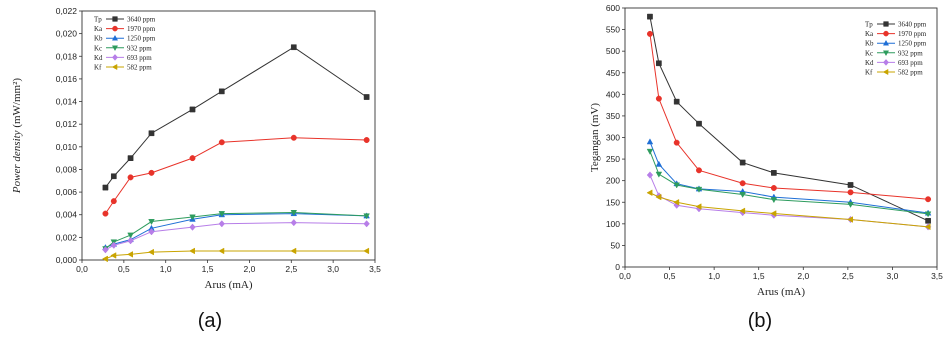  What do you see at coordinates (67, 34) in the screenshot?
I see `y-tick-label: 0,020` at bounding box center [67, 34].